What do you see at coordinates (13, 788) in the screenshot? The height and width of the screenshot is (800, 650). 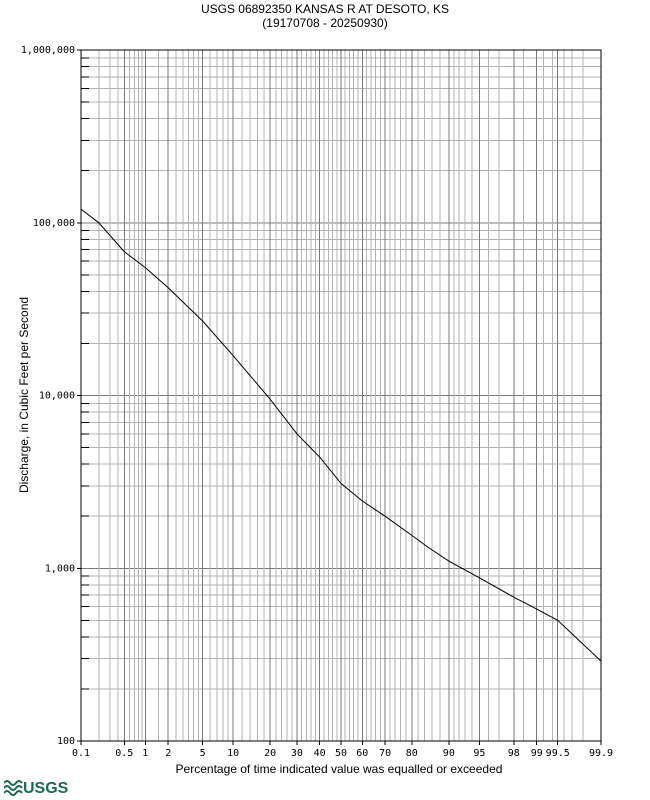 I see `usgs-wave-icon` at bounding box center [13, 788].